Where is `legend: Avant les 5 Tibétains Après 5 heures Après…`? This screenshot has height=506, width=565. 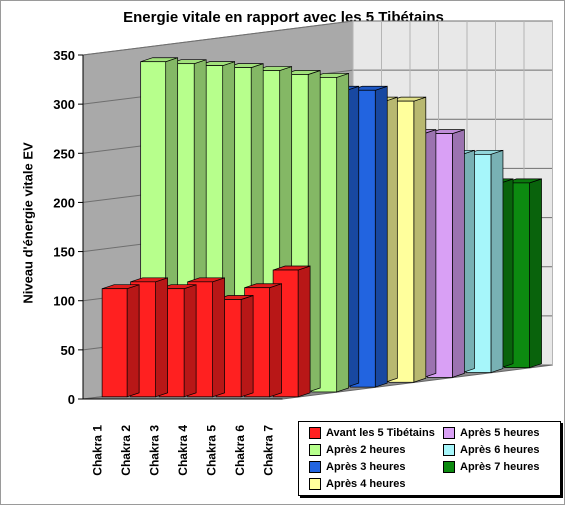
legend: Avant les 5 Tibétains Après 5 heures Après… is located at coordinates (429, 458).